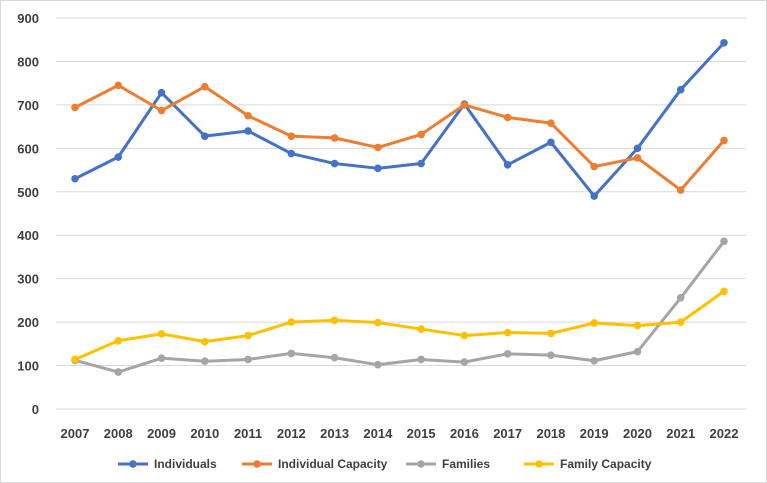  I want to click on legend-item: Families, so click(448, 464).